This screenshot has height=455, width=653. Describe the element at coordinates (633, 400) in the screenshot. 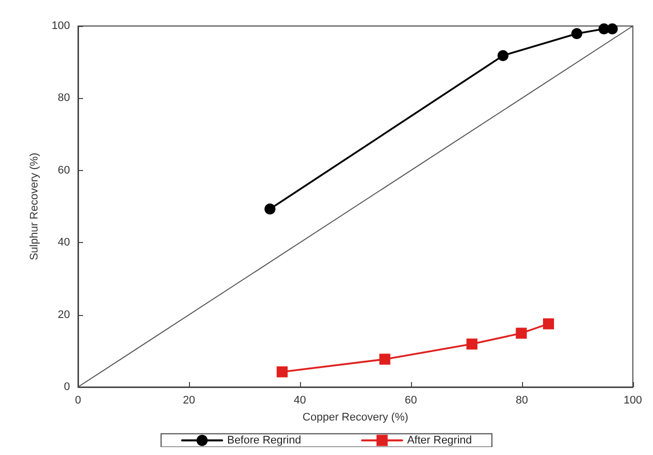

I see `x-tick-label: 100` at that location.